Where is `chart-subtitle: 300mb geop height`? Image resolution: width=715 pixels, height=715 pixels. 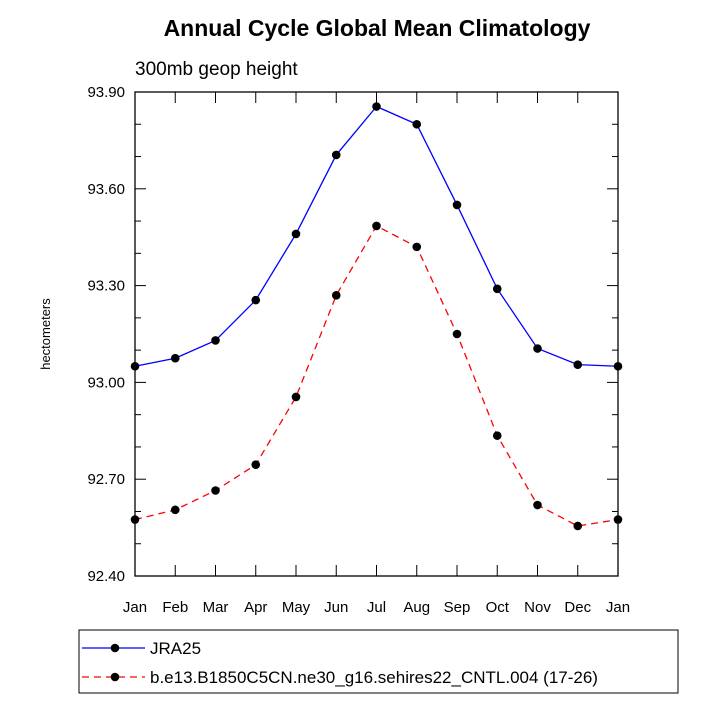 chart-subtitle: 300mb geop height is located at coordinates (216, 69).